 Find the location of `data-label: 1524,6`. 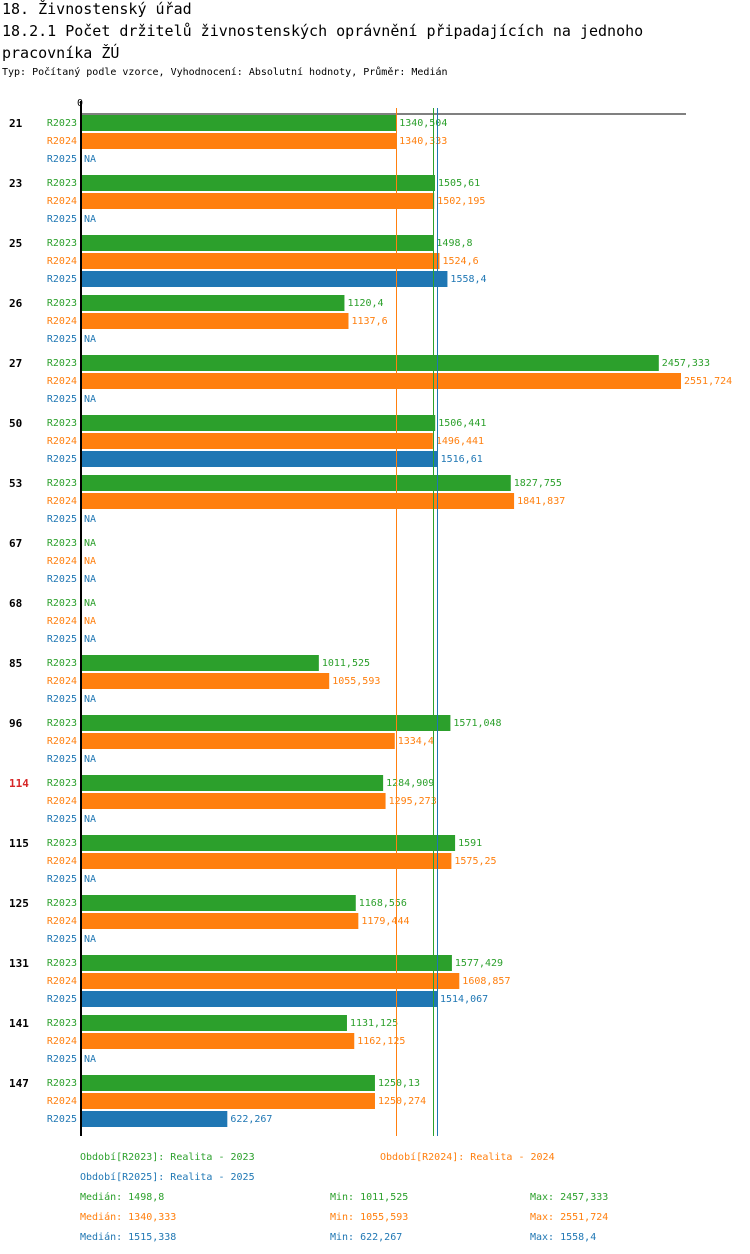

data-label: 1524,6 is located at coordinates (460, 261).